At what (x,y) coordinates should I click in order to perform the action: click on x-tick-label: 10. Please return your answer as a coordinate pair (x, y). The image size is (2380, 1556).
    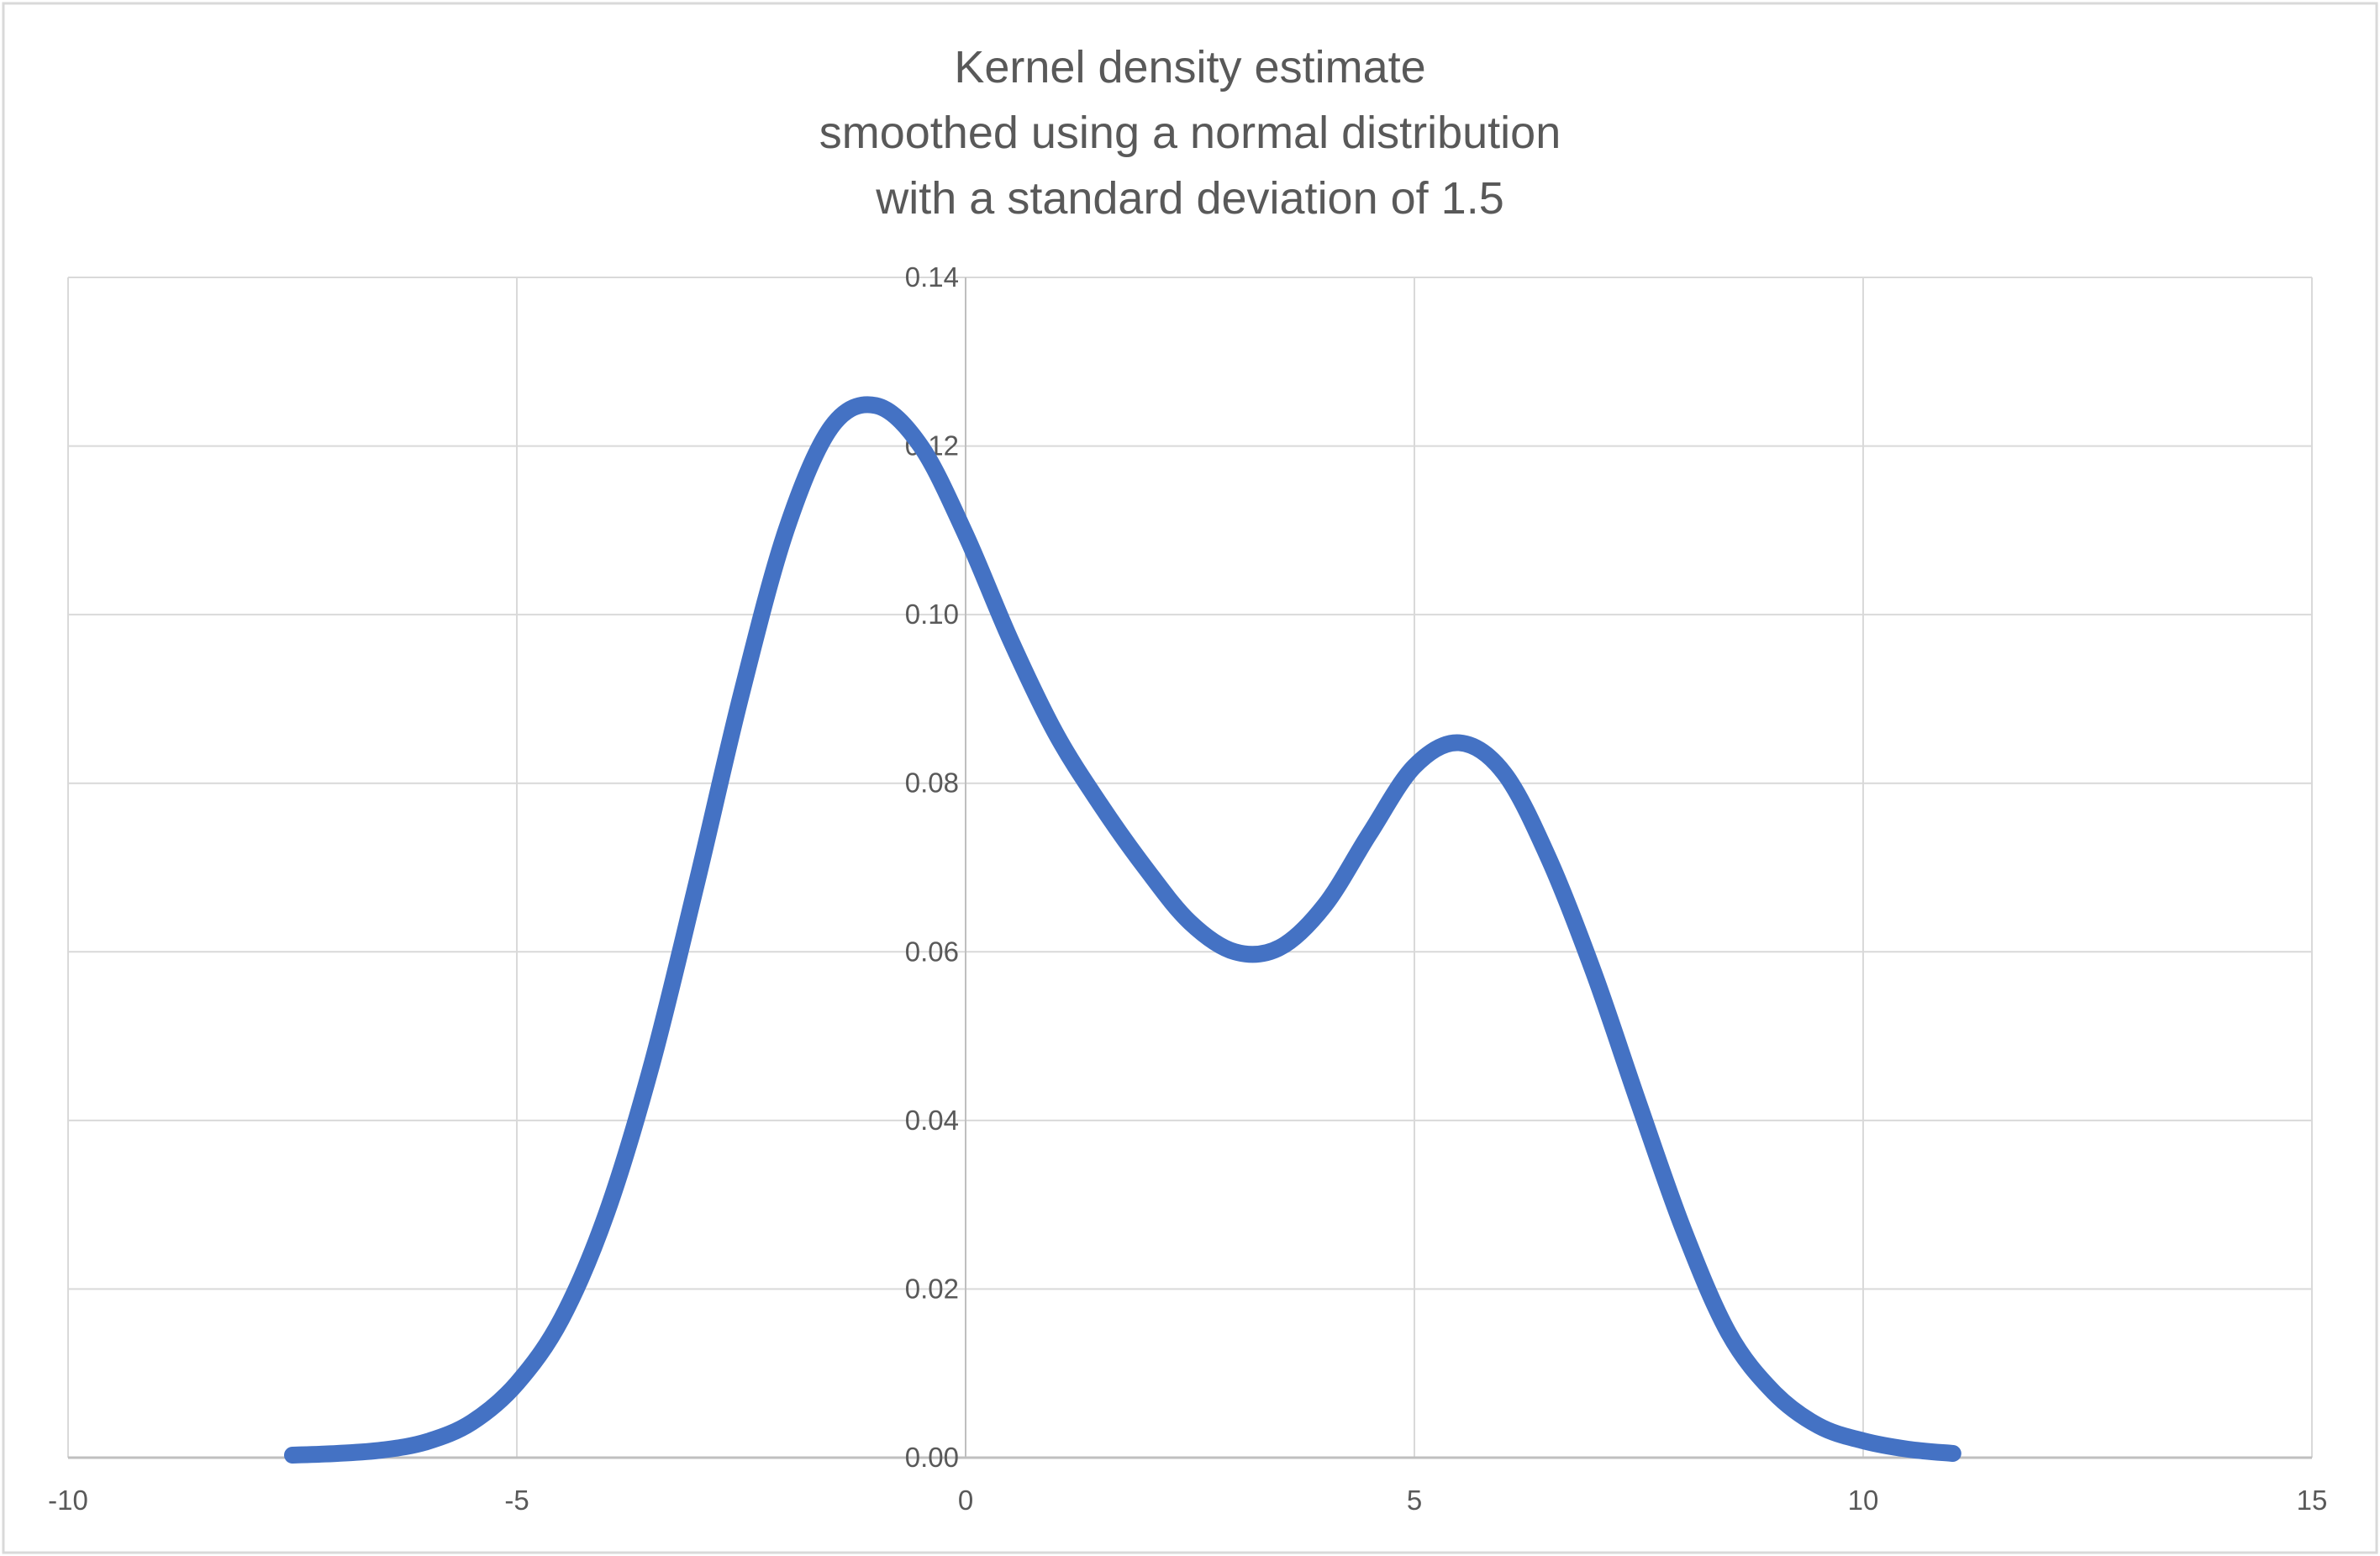
    Looking at the image, I should click on (1863, 1500).